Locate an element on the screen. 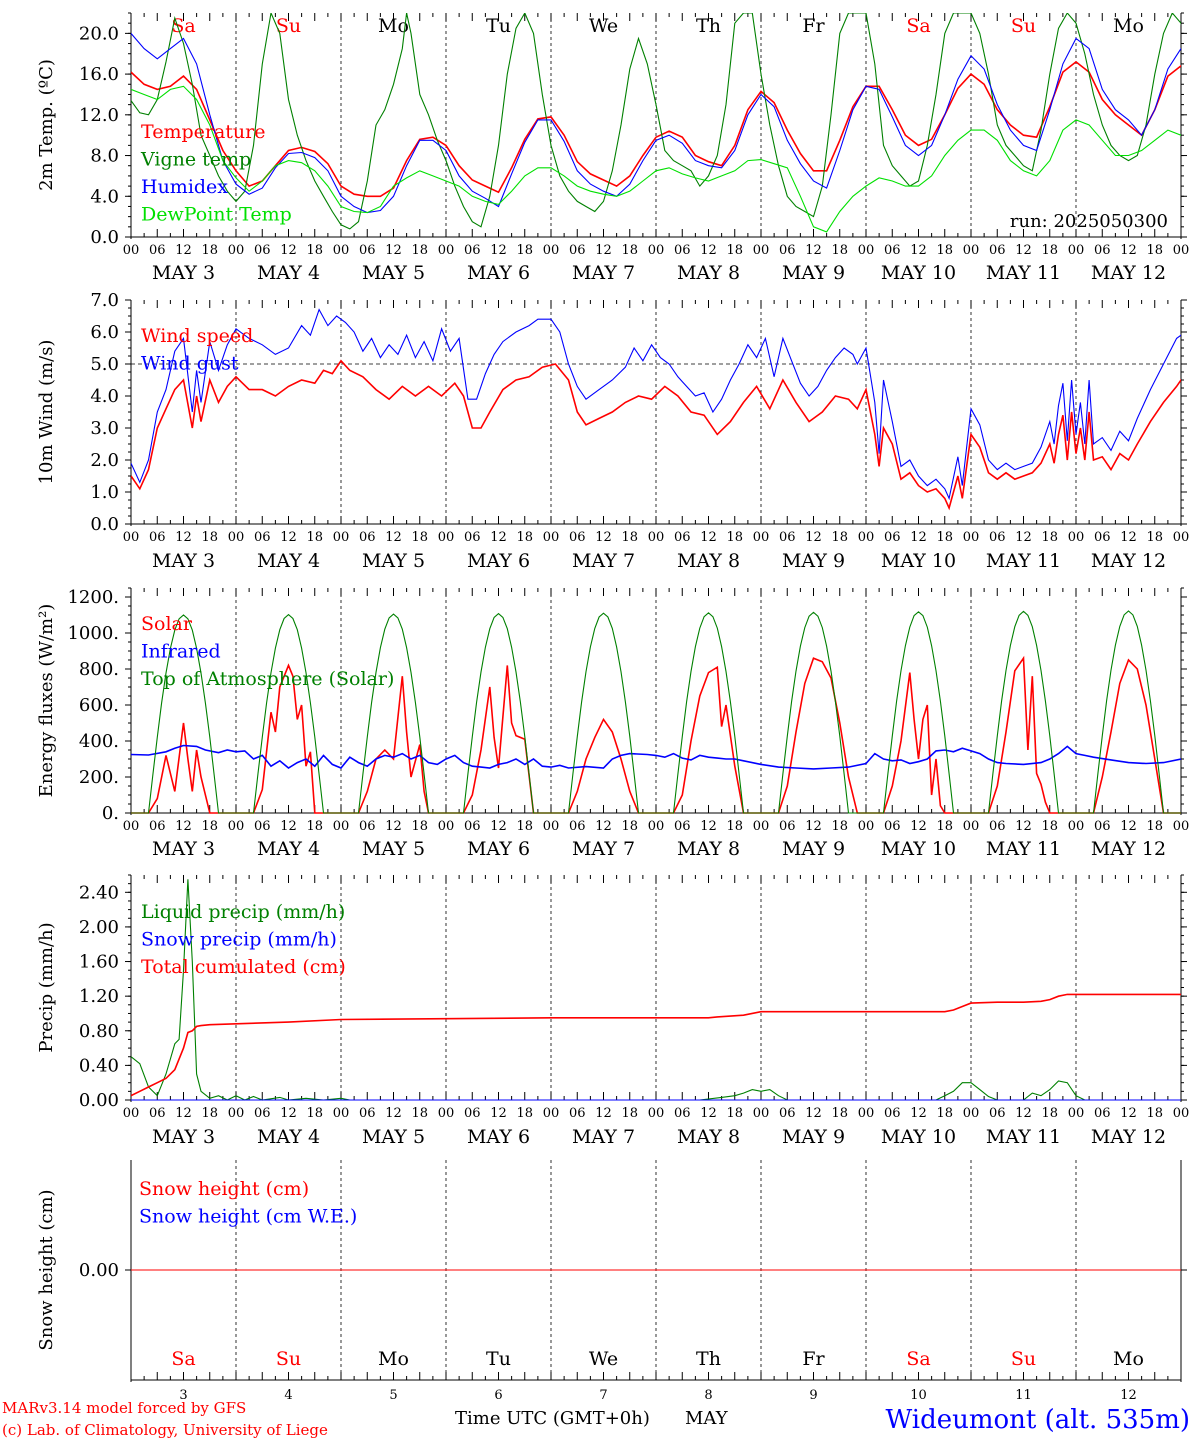 This screenshot has width=1194, height=1440. series-line is located at coordinates (656, 1045).